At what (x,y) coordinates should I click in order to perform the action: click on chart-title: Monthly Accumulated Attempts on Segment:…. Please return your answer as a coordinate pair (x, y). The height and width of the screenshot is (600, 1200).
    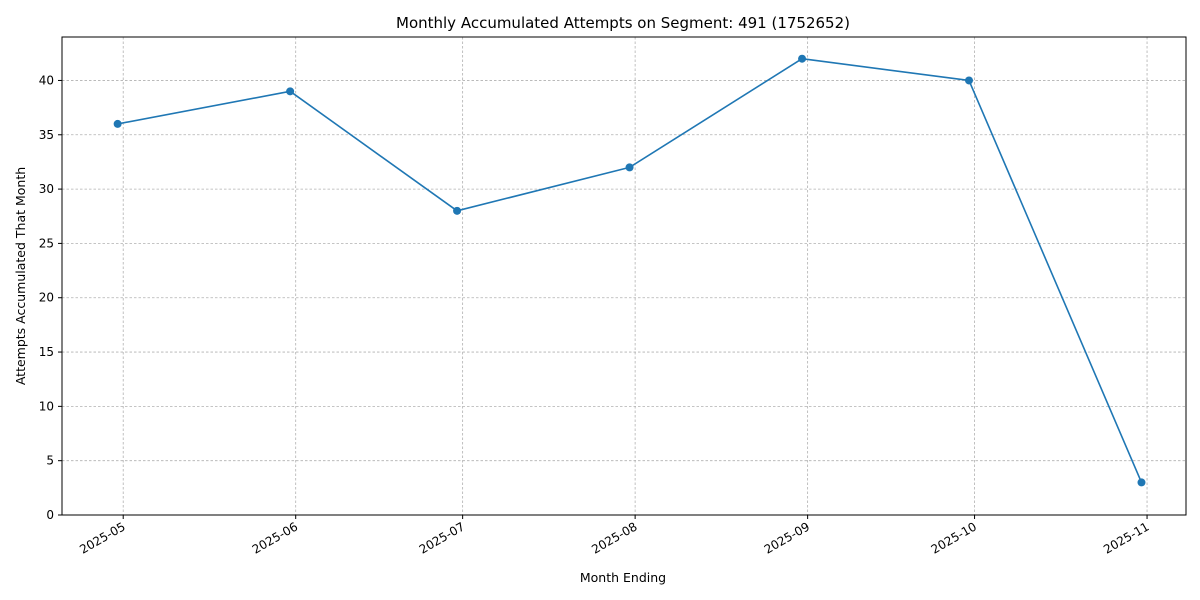
    Looking at the image, I should click on (623, 23).